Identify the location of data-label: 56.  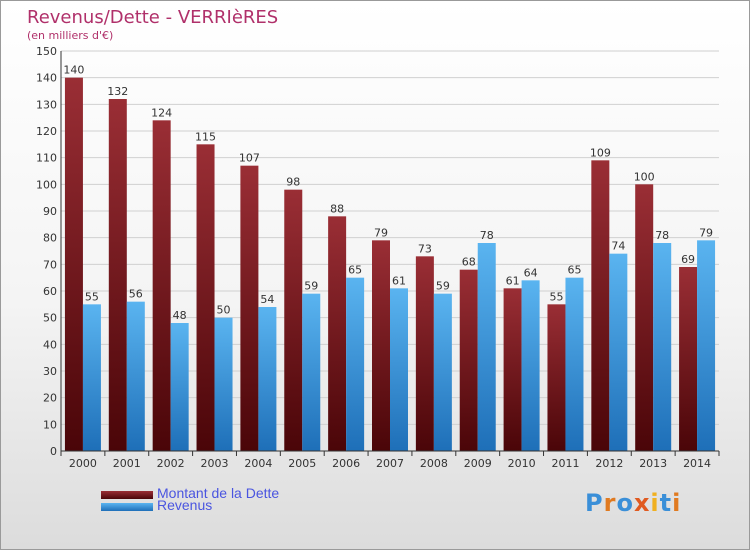
(136, 294).